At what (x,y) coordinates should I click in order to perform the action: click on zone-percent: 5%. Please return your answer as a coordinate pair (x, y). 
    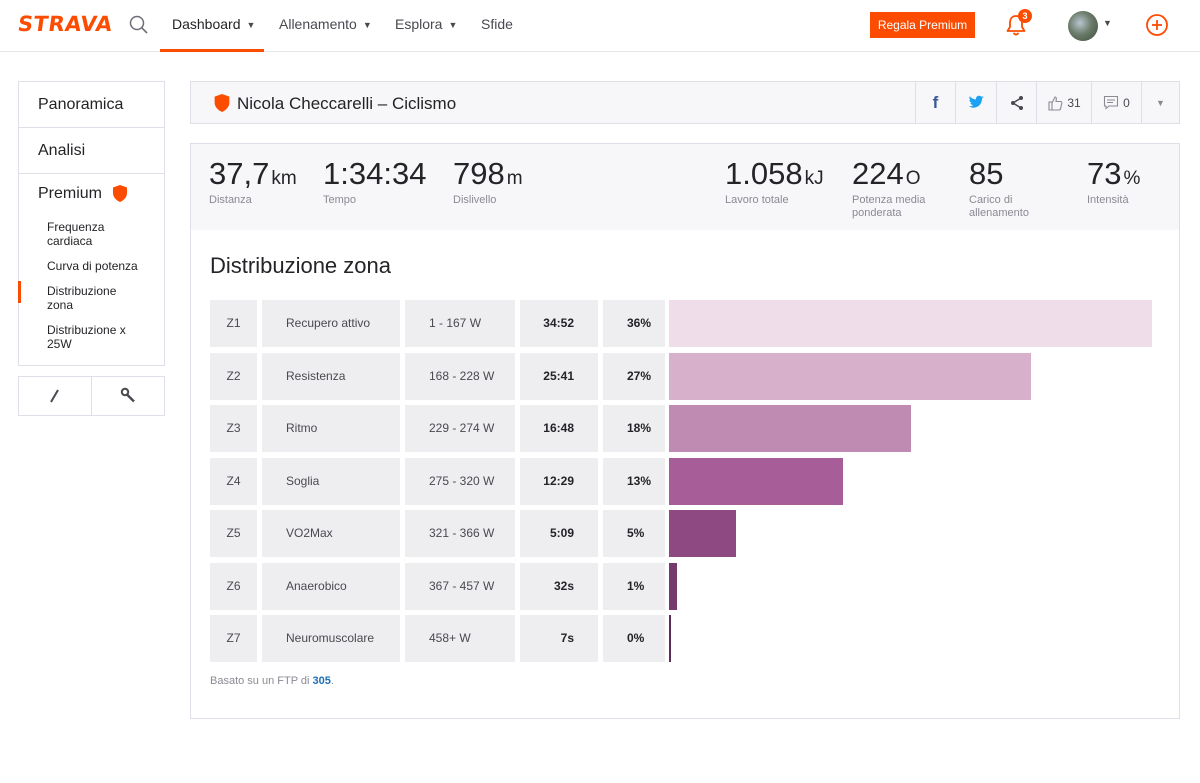
    Looking at the image, I should click on (634, 533).